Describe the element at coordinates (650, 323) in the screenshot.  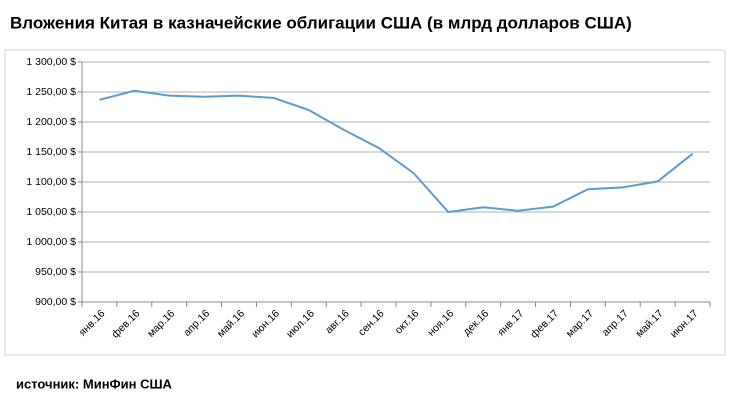
I see `x-tick-label: май.17` at that location.